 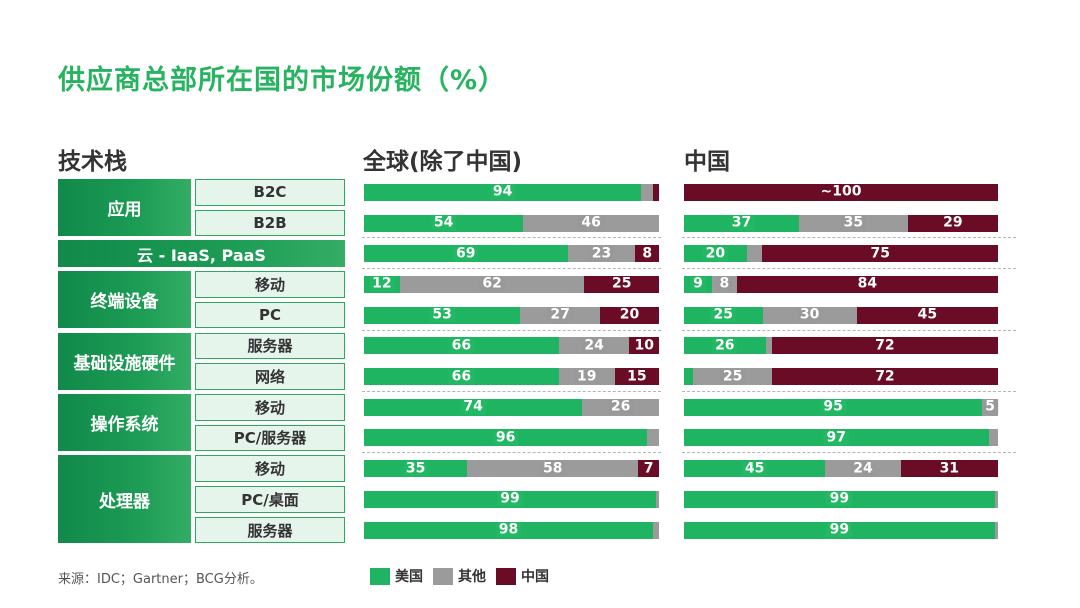 What do you see at coordinates (124, 361) in the screenshot?
I see `category-label: 基础设施硬件` at bounding box center [124, 361].